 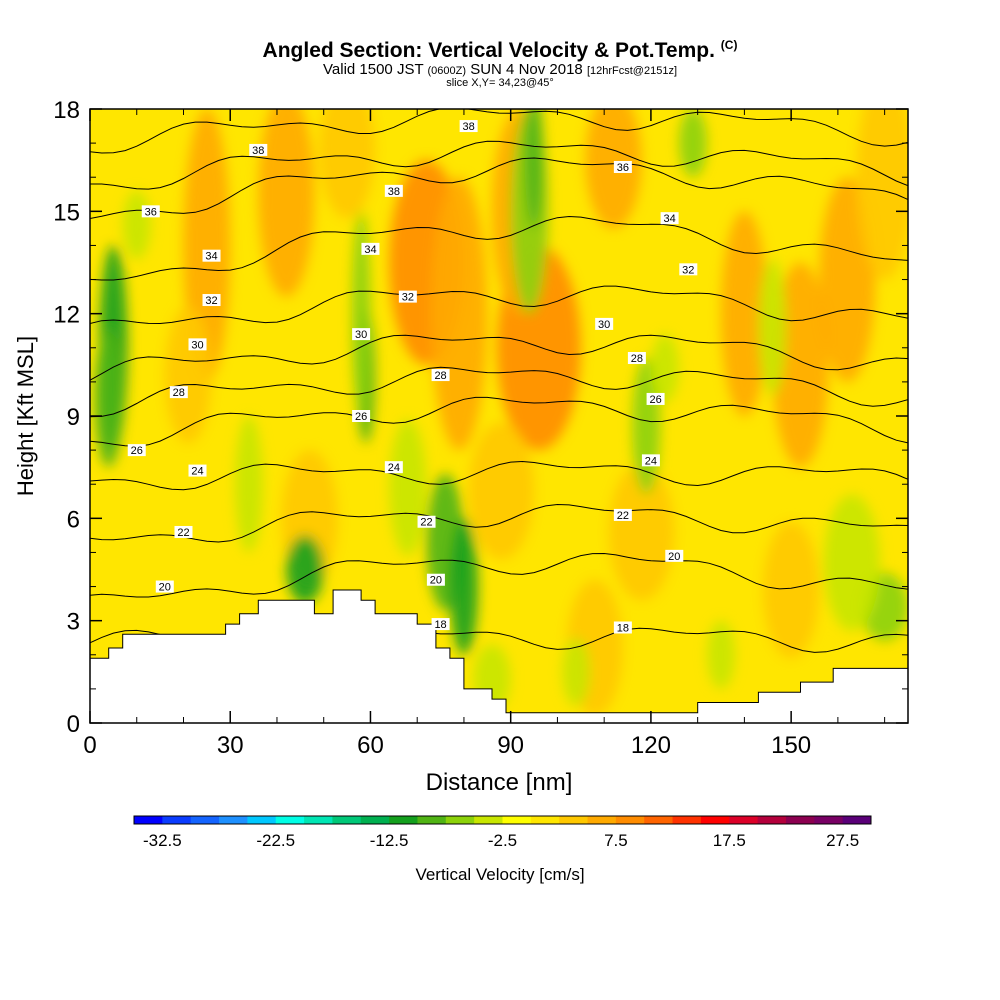 I want to click on y-axis-label: Height [Kft MSL], so click(x=25, y=416).